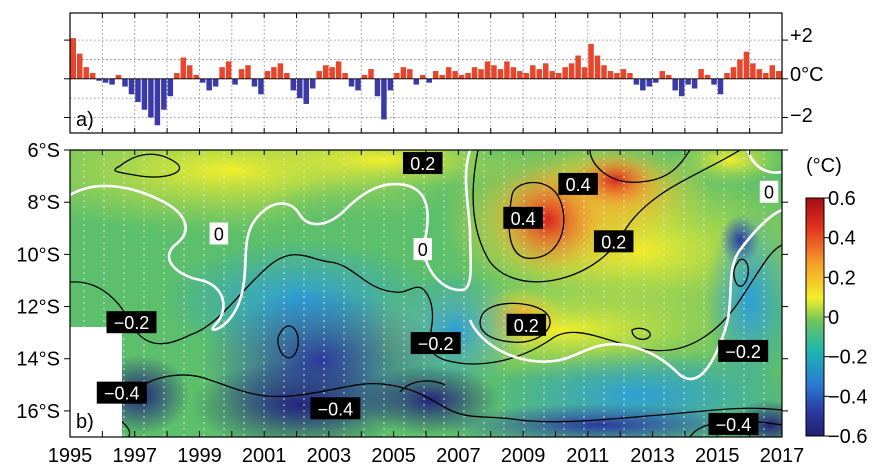 Image resolution: width=874 pixels, height=470 pixels. What do you see at coordinates (38, 360) in the screenshot?
I see `y-tick-label: 14°S` at bounding box center [38, 360].